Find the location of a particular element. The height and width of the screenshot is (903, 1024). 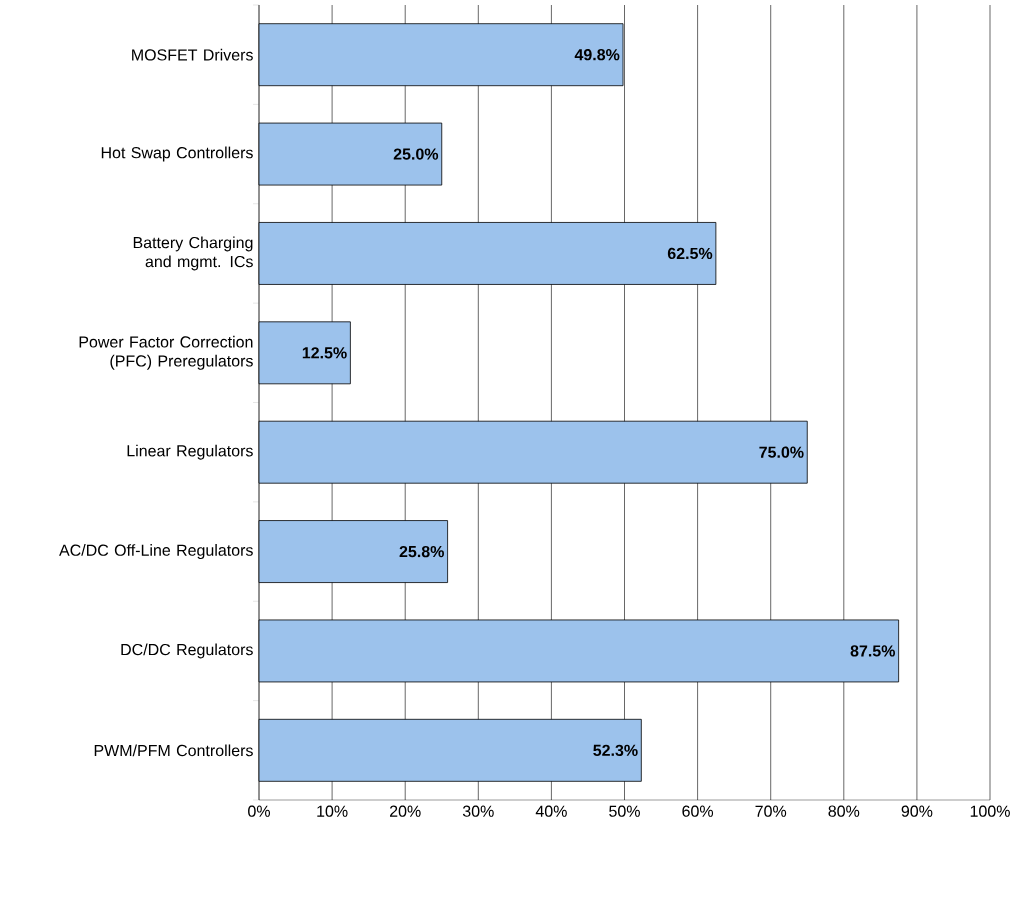

x-tick-label: 10% is located at coordinates (332, 811).